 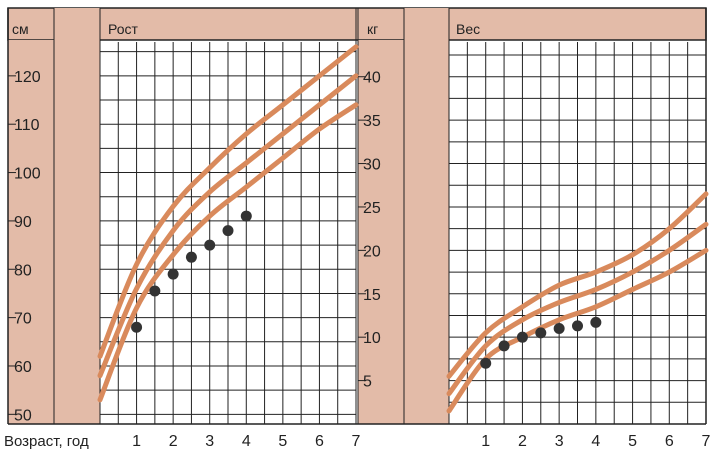 What do you see at coordinates (372, 165) in the screenshot?
I see `weight-y-tick-label: 30` at bounding box center [372, 165].